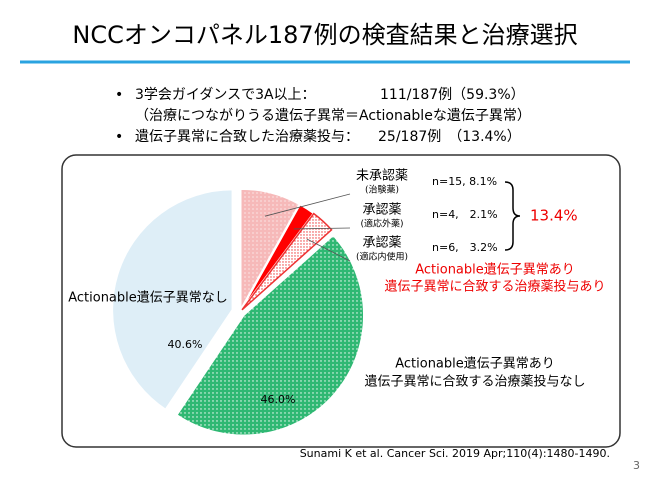 The image size is (650, 488). Describe the element at coordinates (464, 181) in the screenshot. I see `value-label: n=15, 8.1%` at that location.